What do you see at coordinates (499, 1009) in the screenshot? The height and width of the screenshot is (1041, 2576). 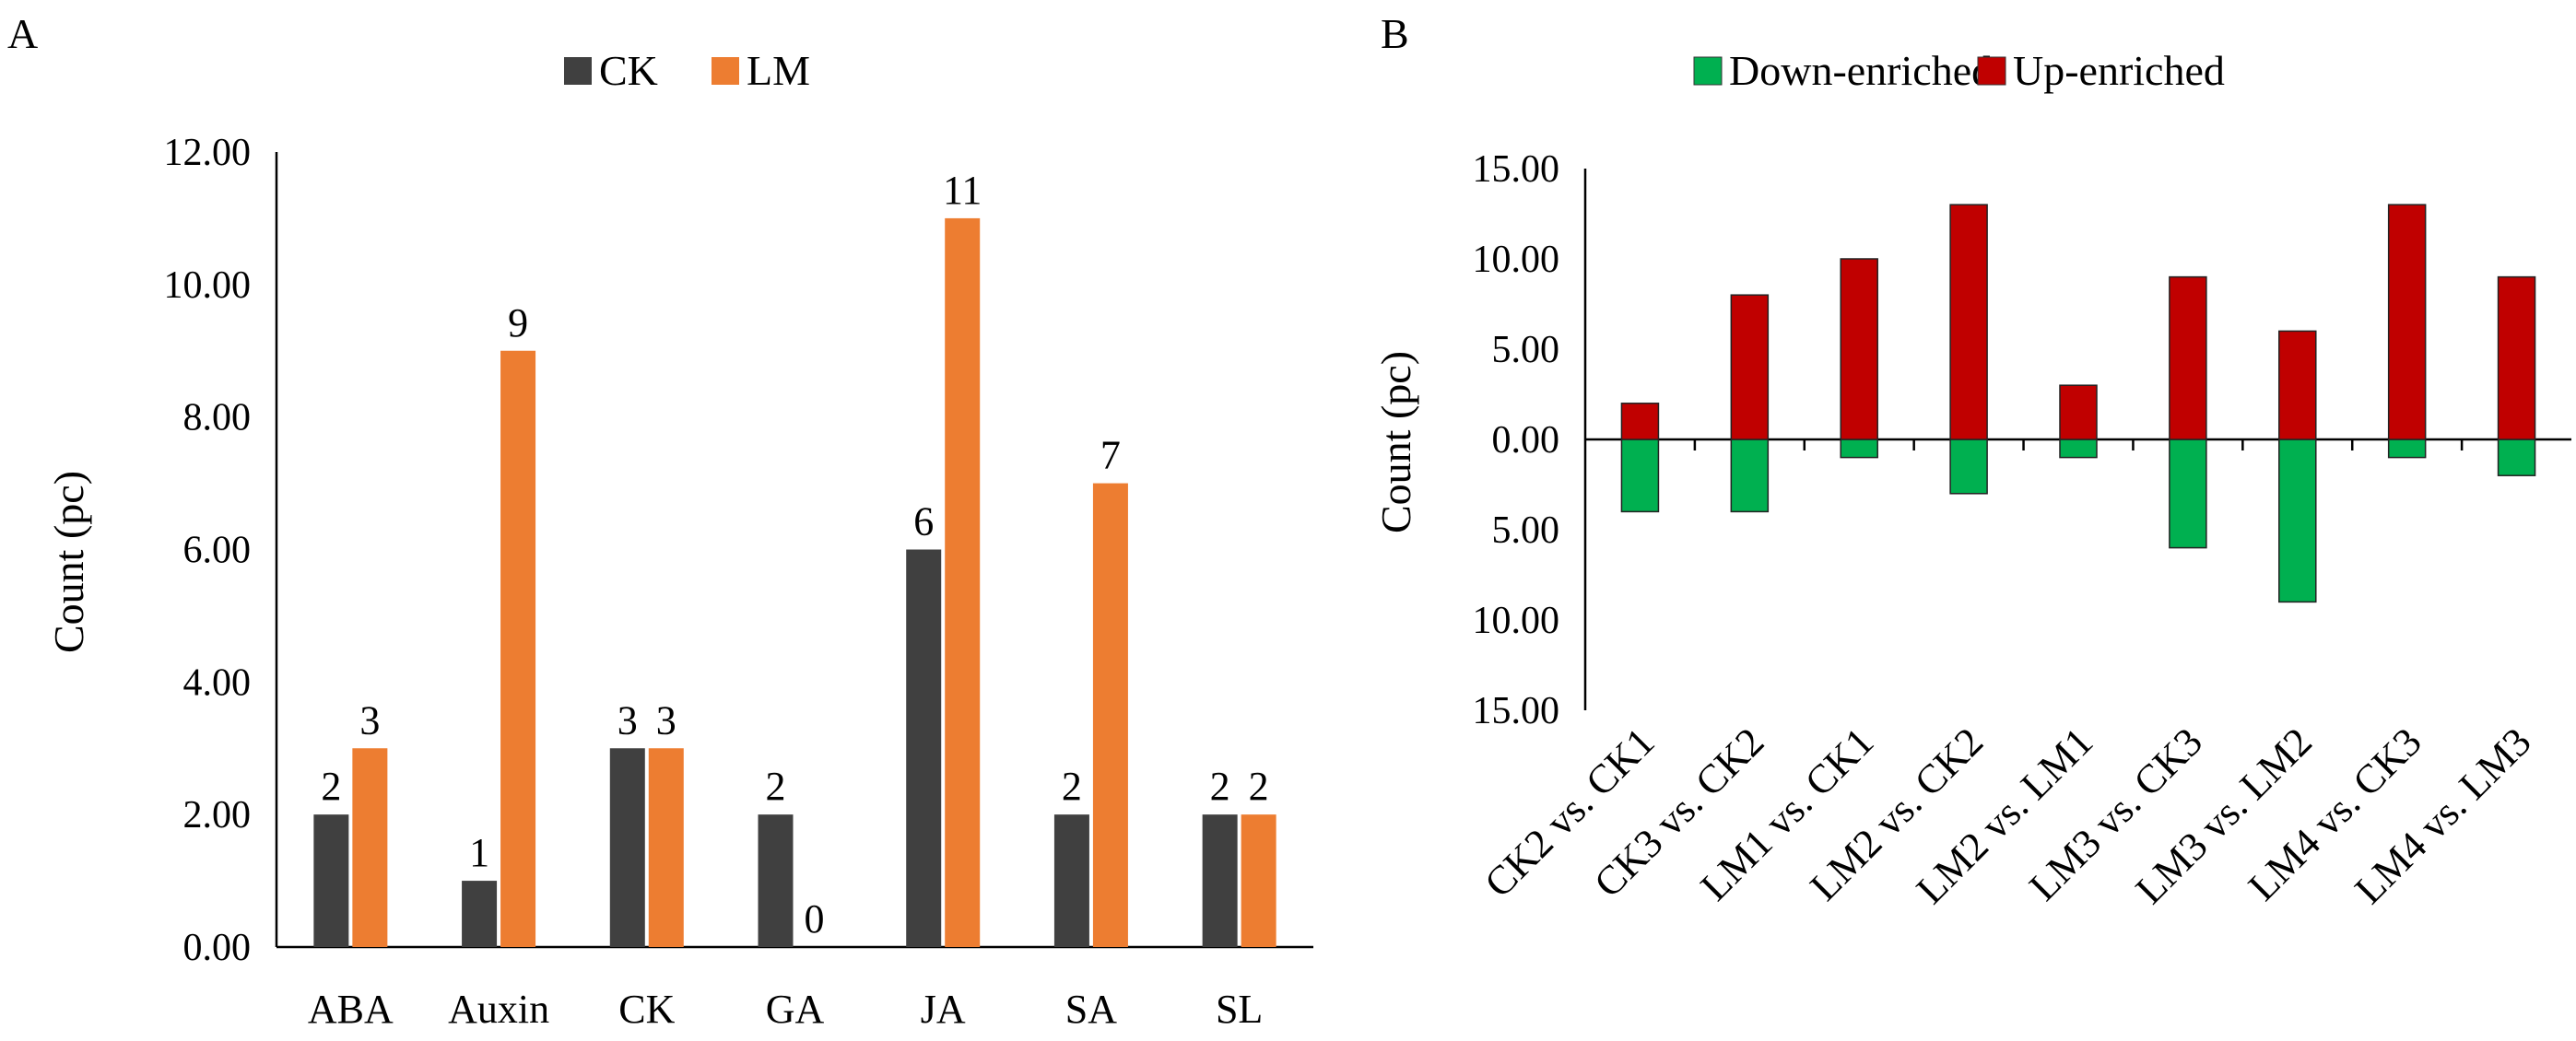 I see `x-category-label-a: Auxin` at bounding box center [499, 1009].